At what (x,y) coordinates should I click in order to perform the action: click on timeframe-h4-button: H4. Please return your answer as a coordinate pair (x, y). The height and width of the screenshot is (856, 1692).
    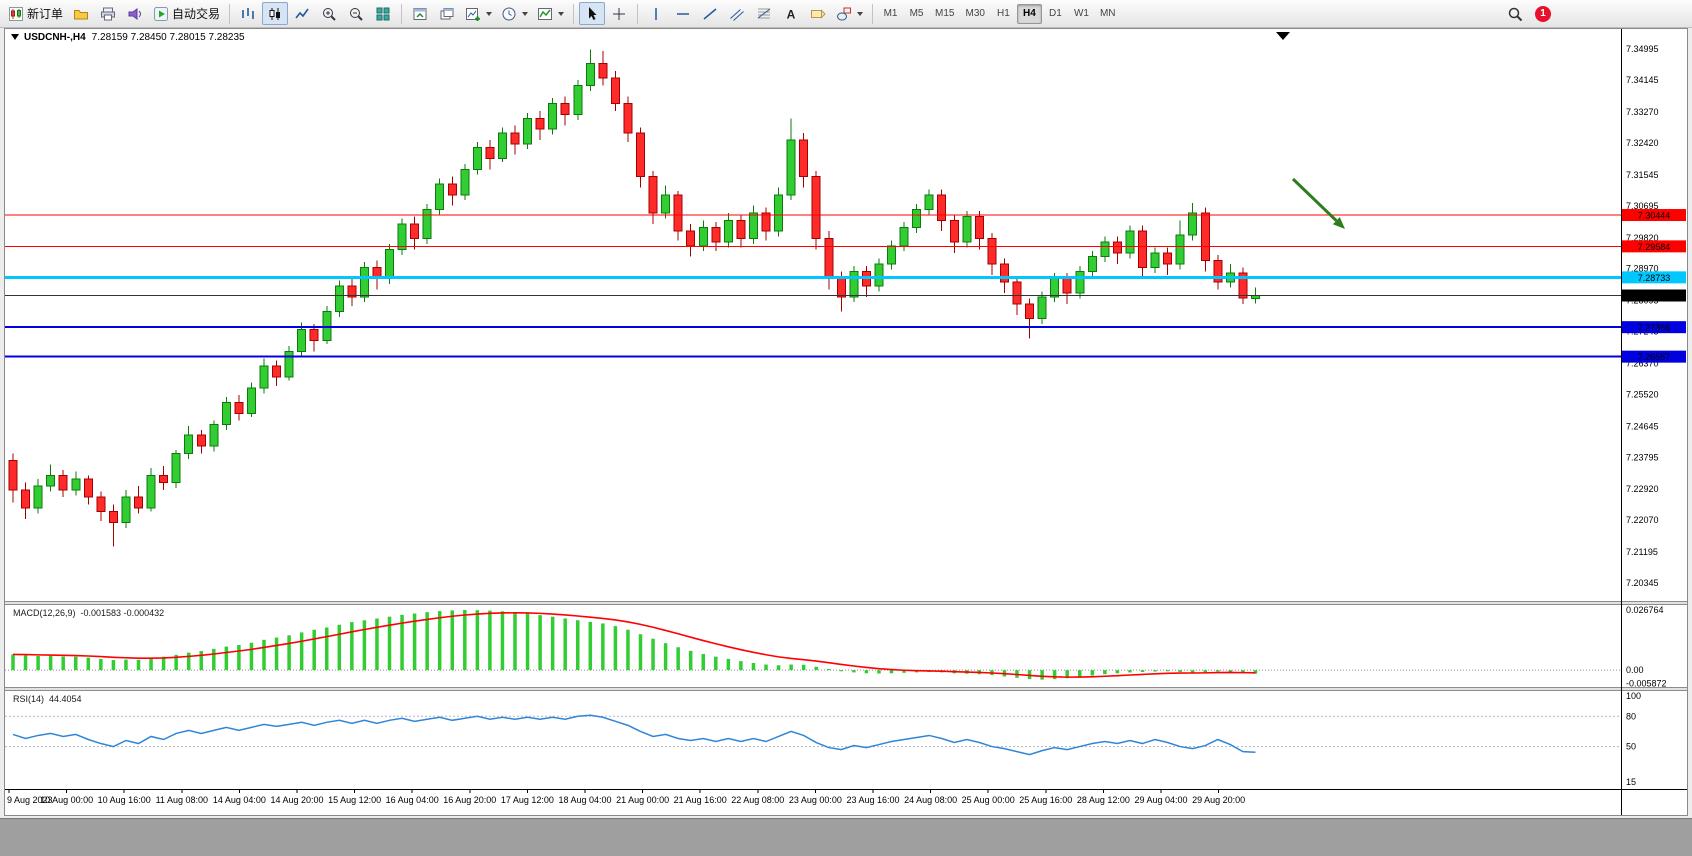
    Looking at the image, I should click on (1029, 13).